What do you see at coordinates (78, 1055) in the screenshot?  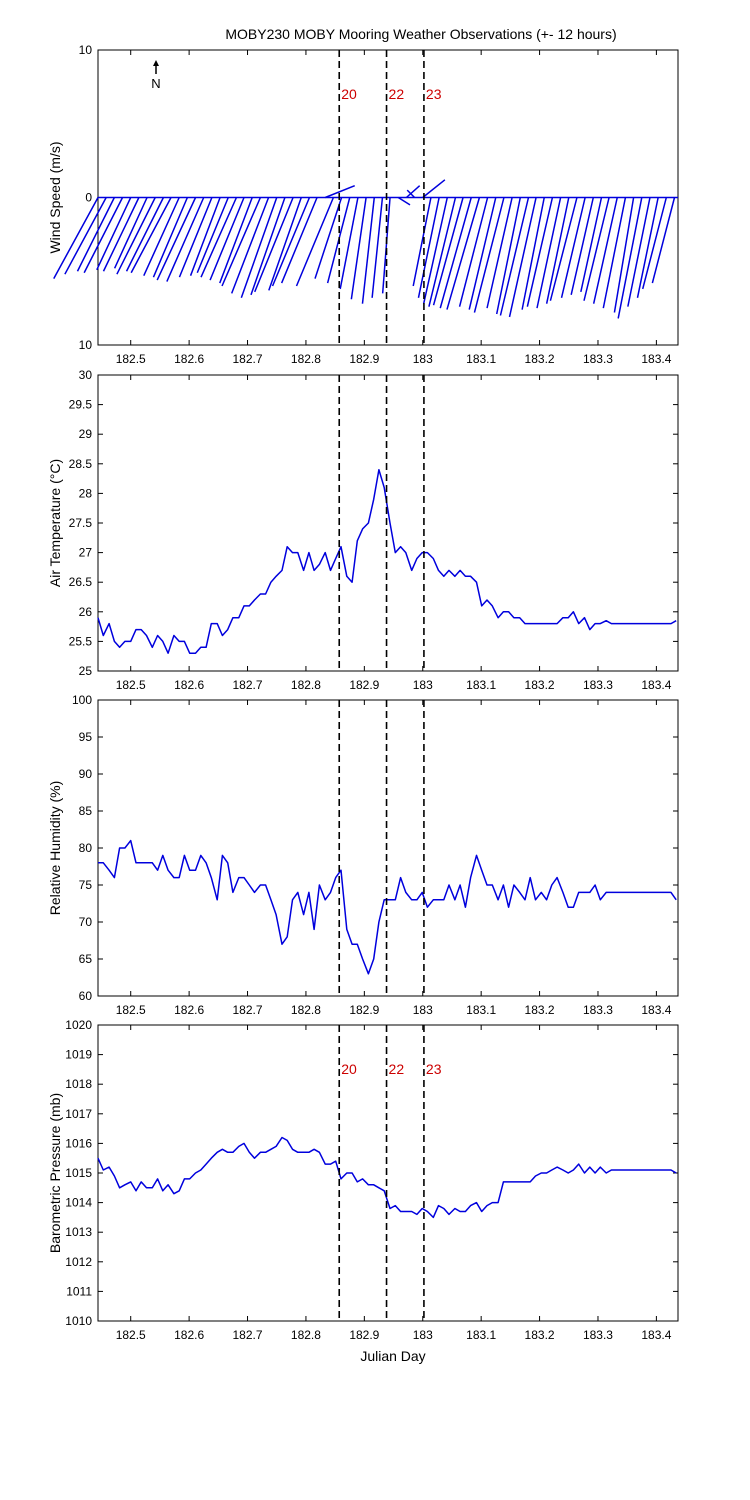 I see `y-tick-label: 1019` at bounding box center [78, 1055].